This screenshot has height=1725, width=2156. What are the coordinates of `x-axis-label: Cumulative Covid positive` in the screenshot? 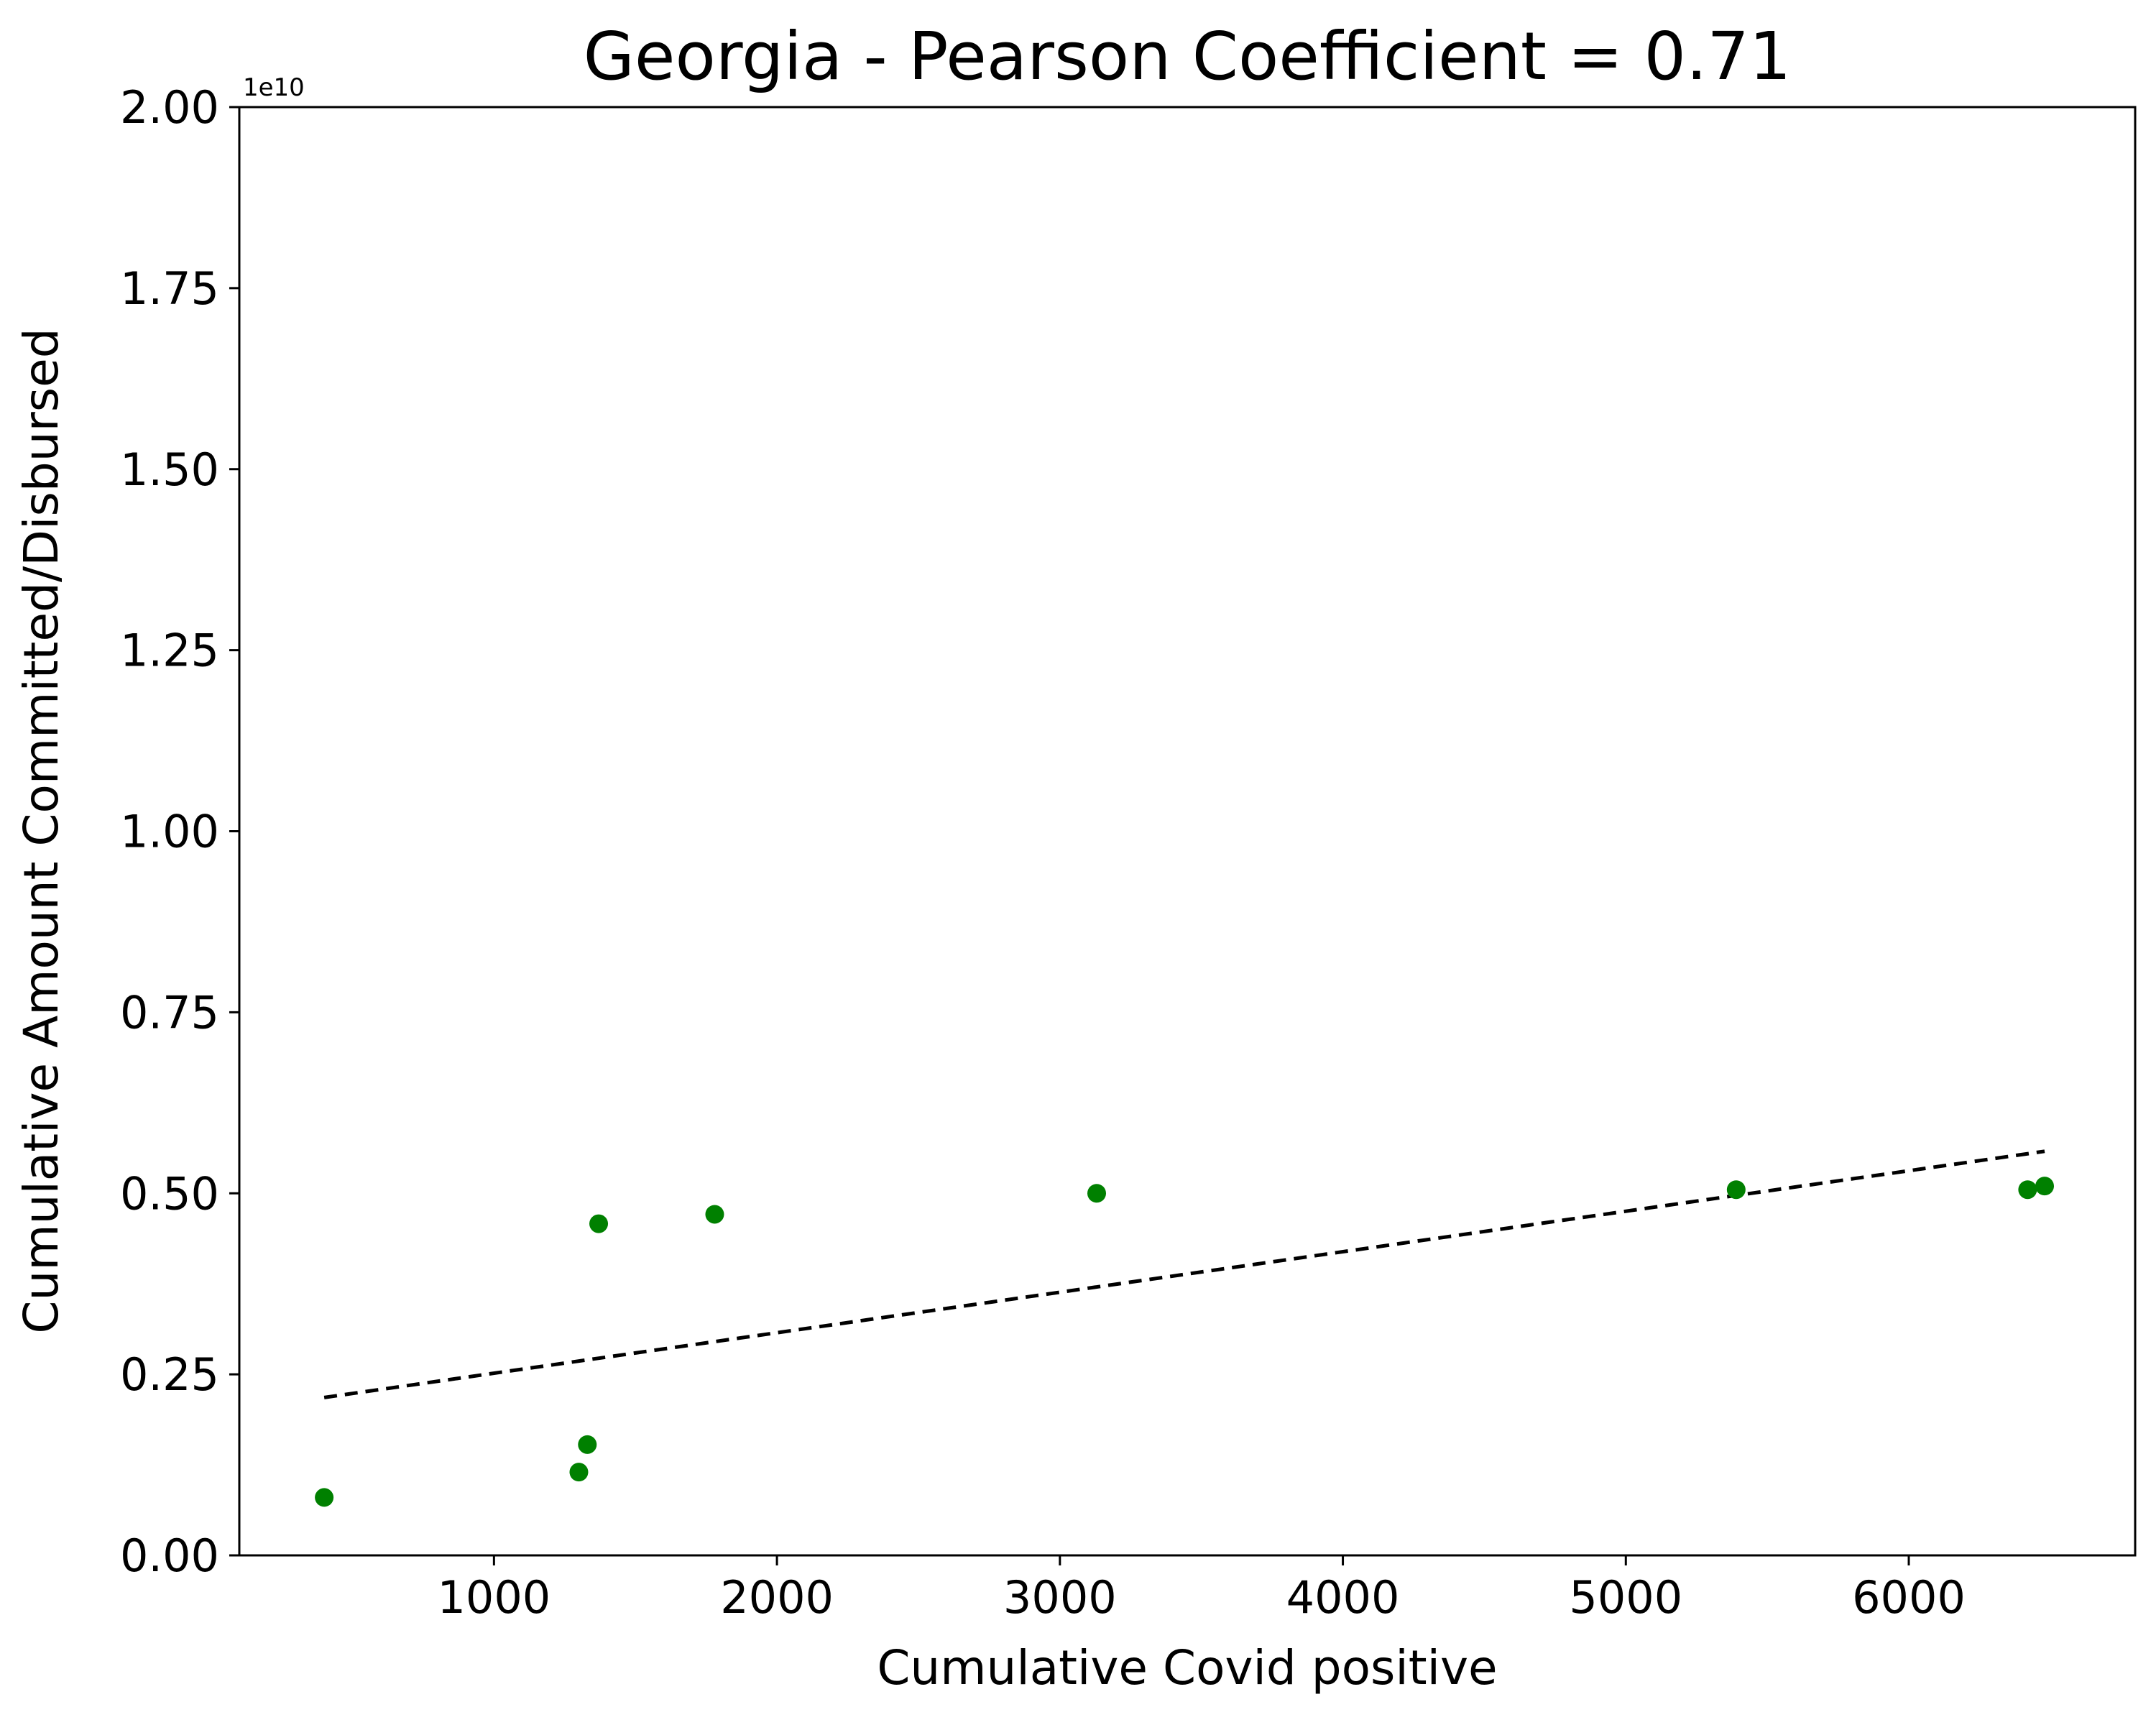 It's located at (1187, 1668).